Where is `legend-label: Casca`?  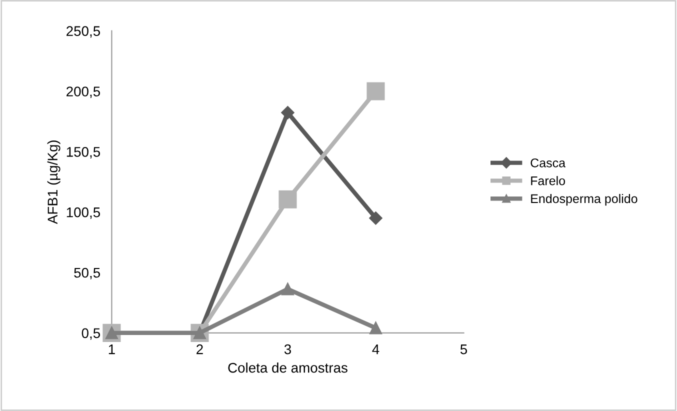 legend-label: Casca is located at coordinates (548, 163).